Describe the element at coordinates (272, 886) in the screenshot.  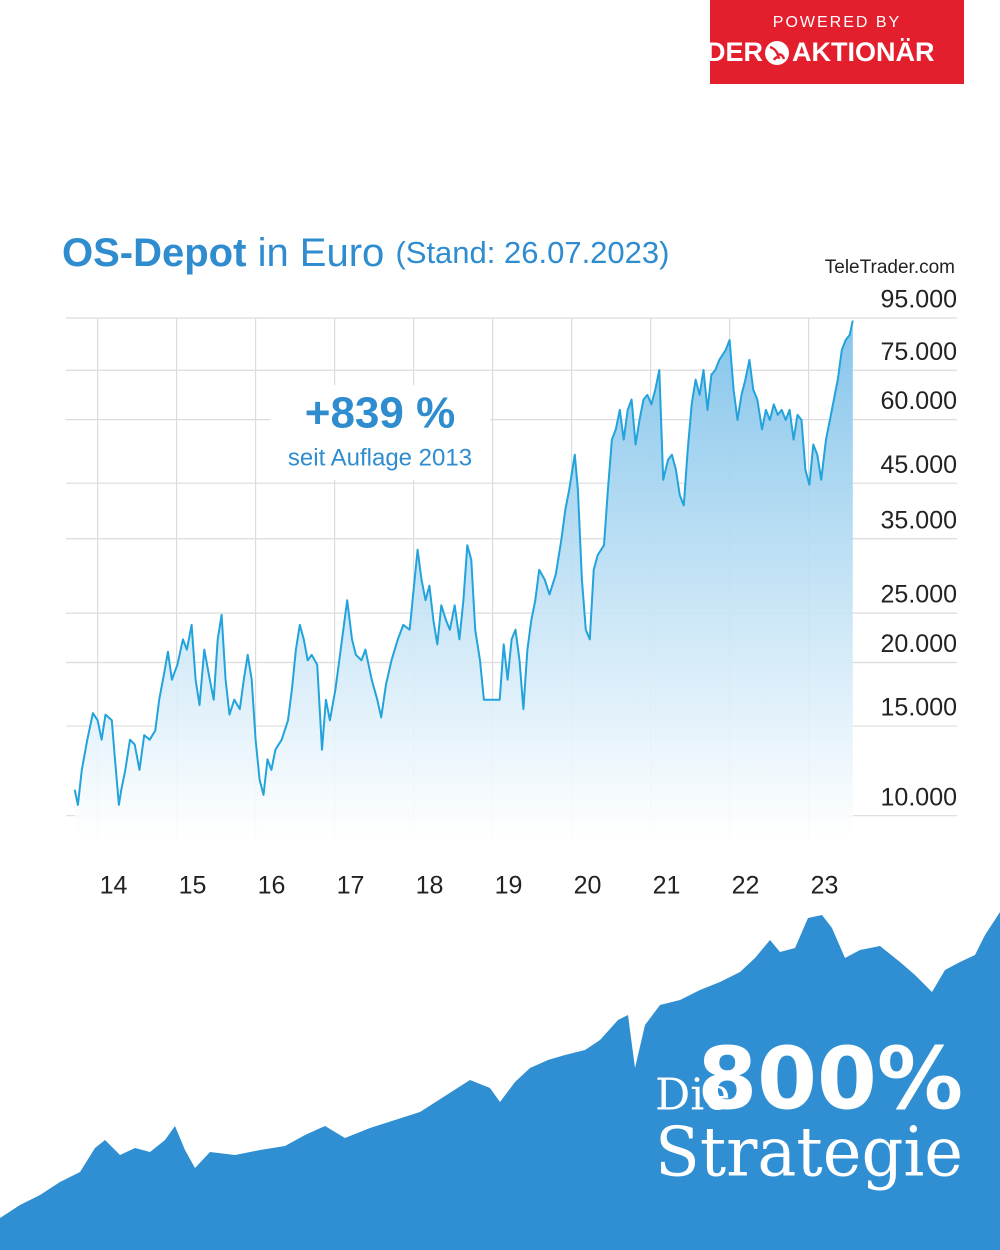
I see `x-tick-label: 16` at that location.